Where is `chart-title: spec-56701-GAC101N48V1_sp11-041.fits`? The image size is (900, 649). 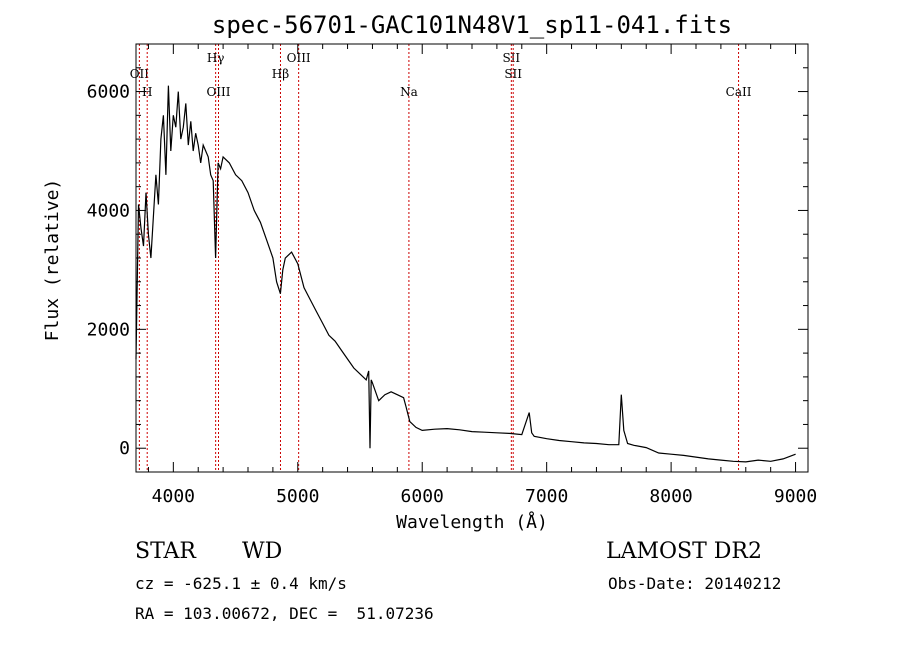
chart-title: spec-56701-GAC101N48V1_sp11-041.fits is located at coordinates (472, 25).